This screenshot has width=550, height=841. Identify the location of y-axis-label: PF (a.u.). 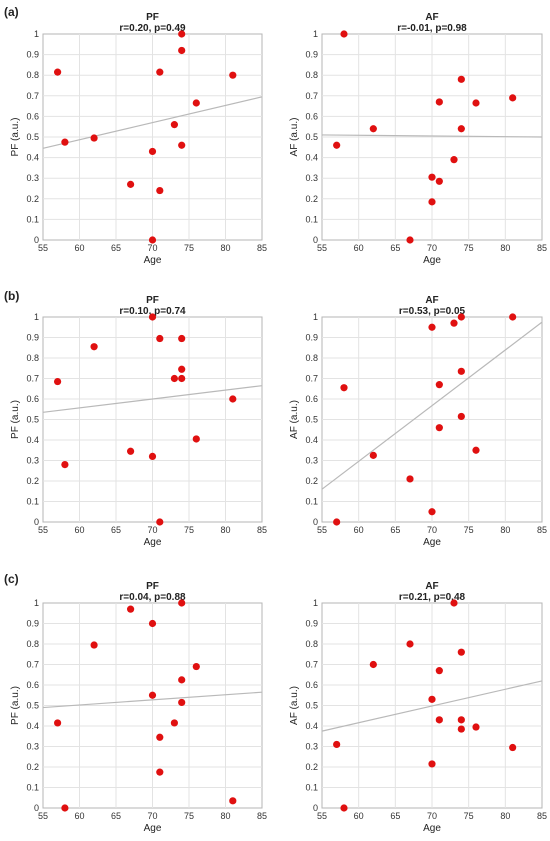
(15, 705).